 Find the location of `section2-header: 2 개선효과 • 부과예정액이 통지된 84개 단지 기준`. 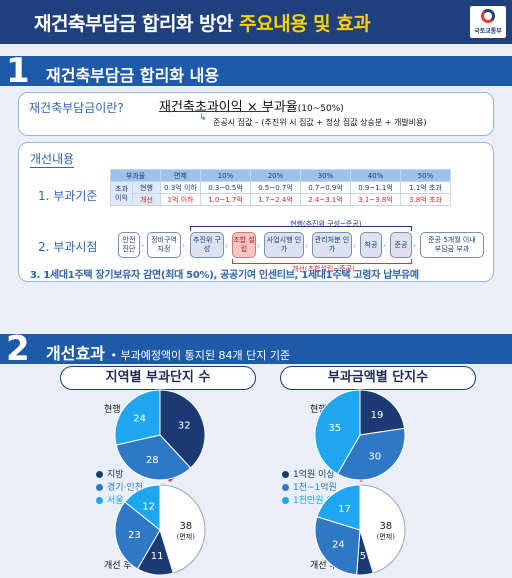

section2-header: 2 개선효과 • 부과예정액이 통지된 84개 단지 기준 is located at coordinates (256, 349).